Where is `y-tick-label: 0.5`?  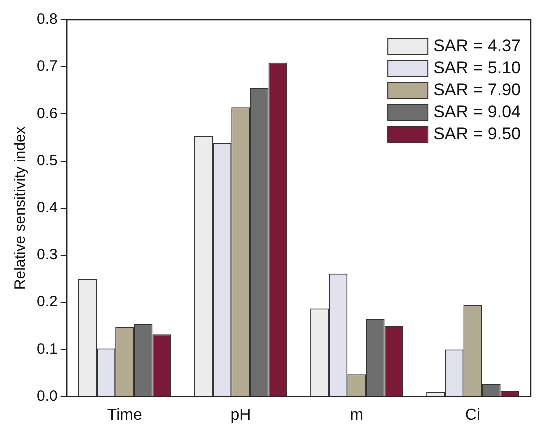
y-tick-label: 0.5 is located at coordinates (47, 161).